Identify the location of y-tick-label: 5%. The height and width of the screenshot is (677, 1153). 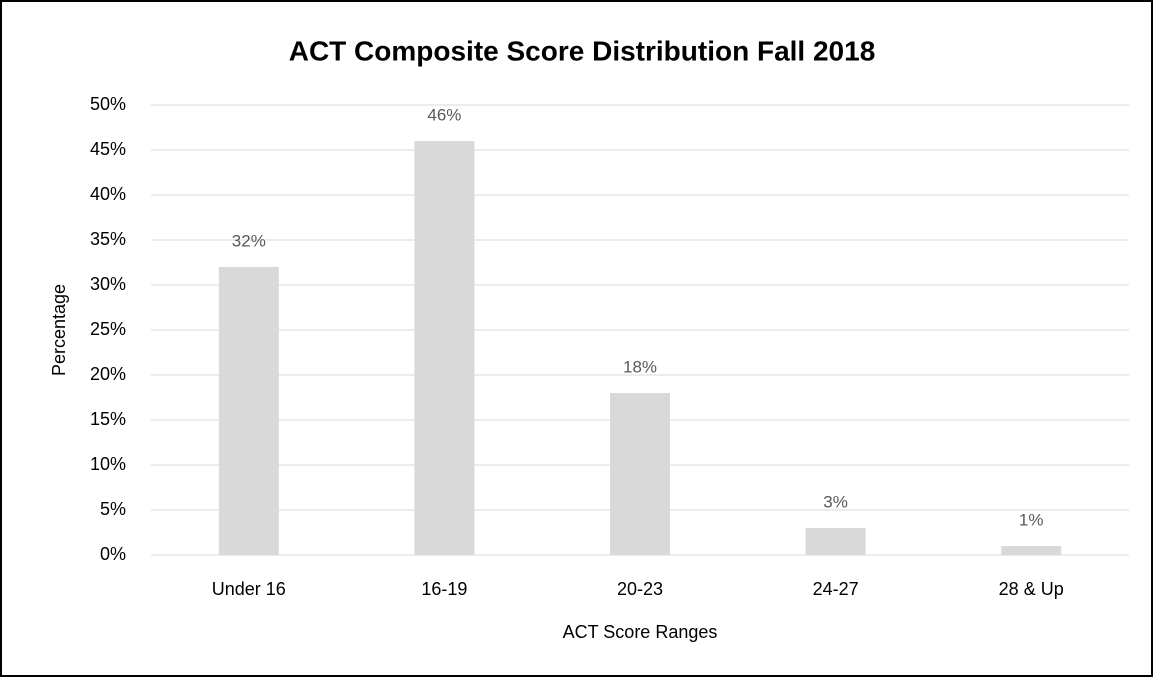
(113, 509).